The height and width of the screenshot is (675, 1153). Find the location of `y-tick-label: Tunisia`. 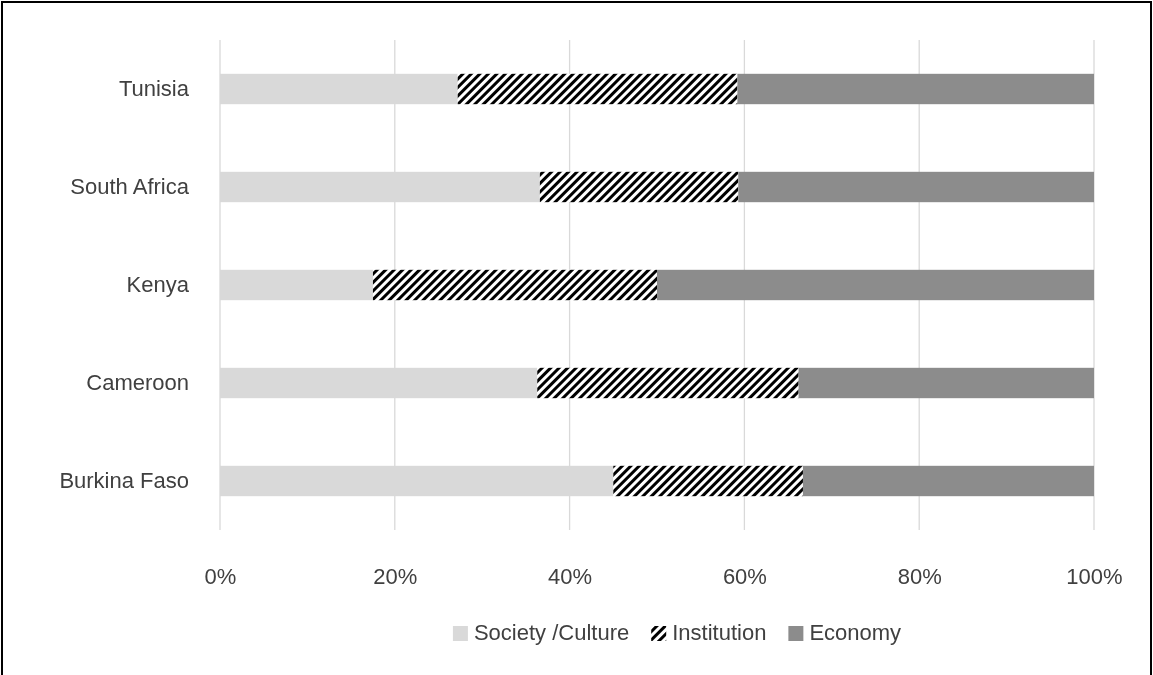

y-tick-label: Tunisia is located at coordinates (154, 89).